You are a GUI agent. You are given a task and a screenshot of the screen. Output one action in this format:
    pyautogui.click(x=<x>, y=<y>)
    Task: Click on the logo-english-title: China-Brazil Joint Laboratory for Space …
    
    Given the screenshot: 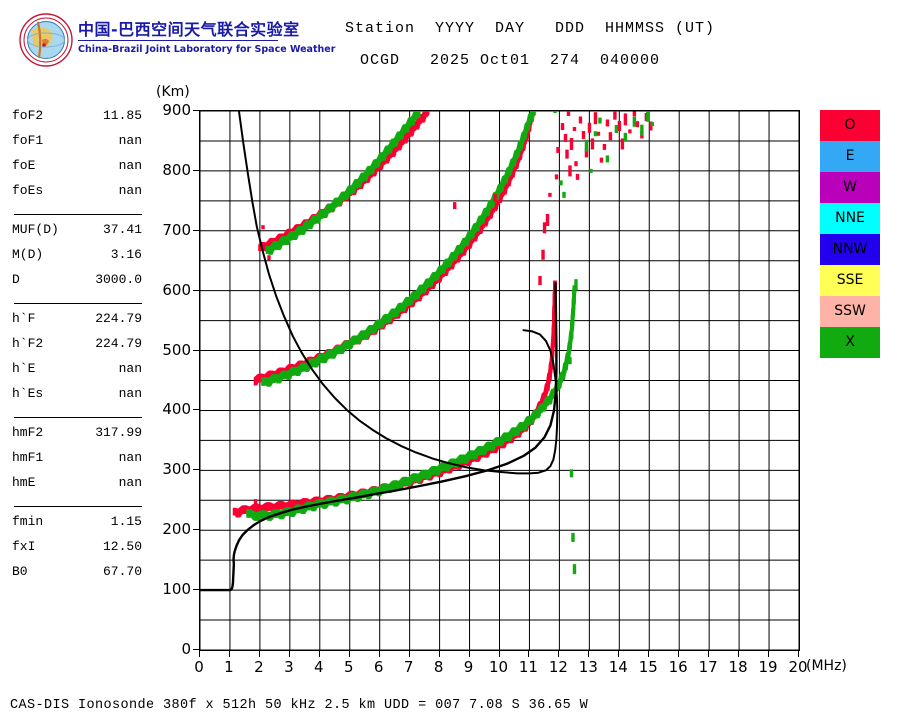 What is the action you would take?
    pyautogui.click(x=207, y=49)
    